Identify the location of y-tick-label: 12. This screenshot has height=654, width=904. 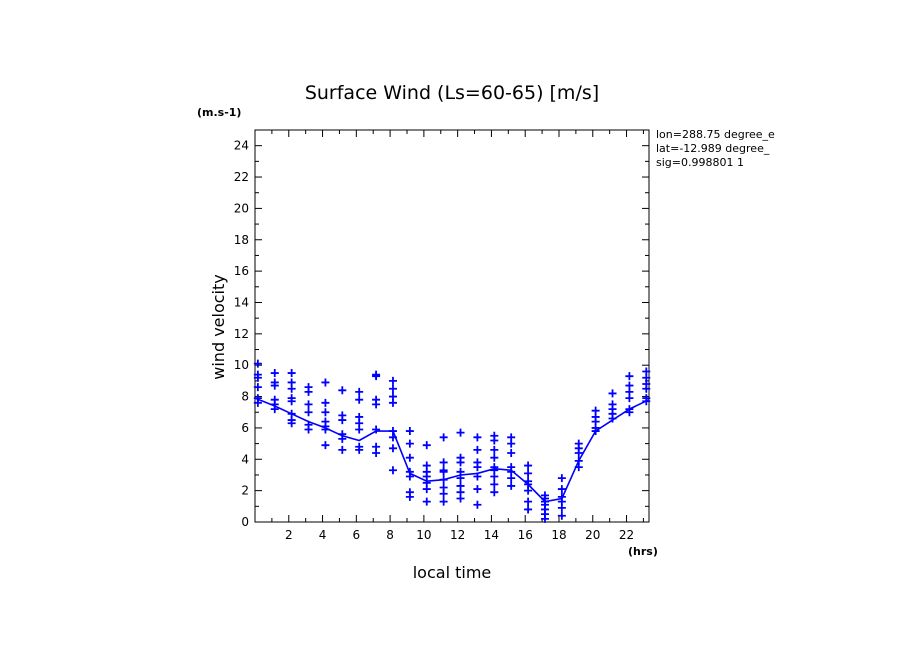
(241, 334).